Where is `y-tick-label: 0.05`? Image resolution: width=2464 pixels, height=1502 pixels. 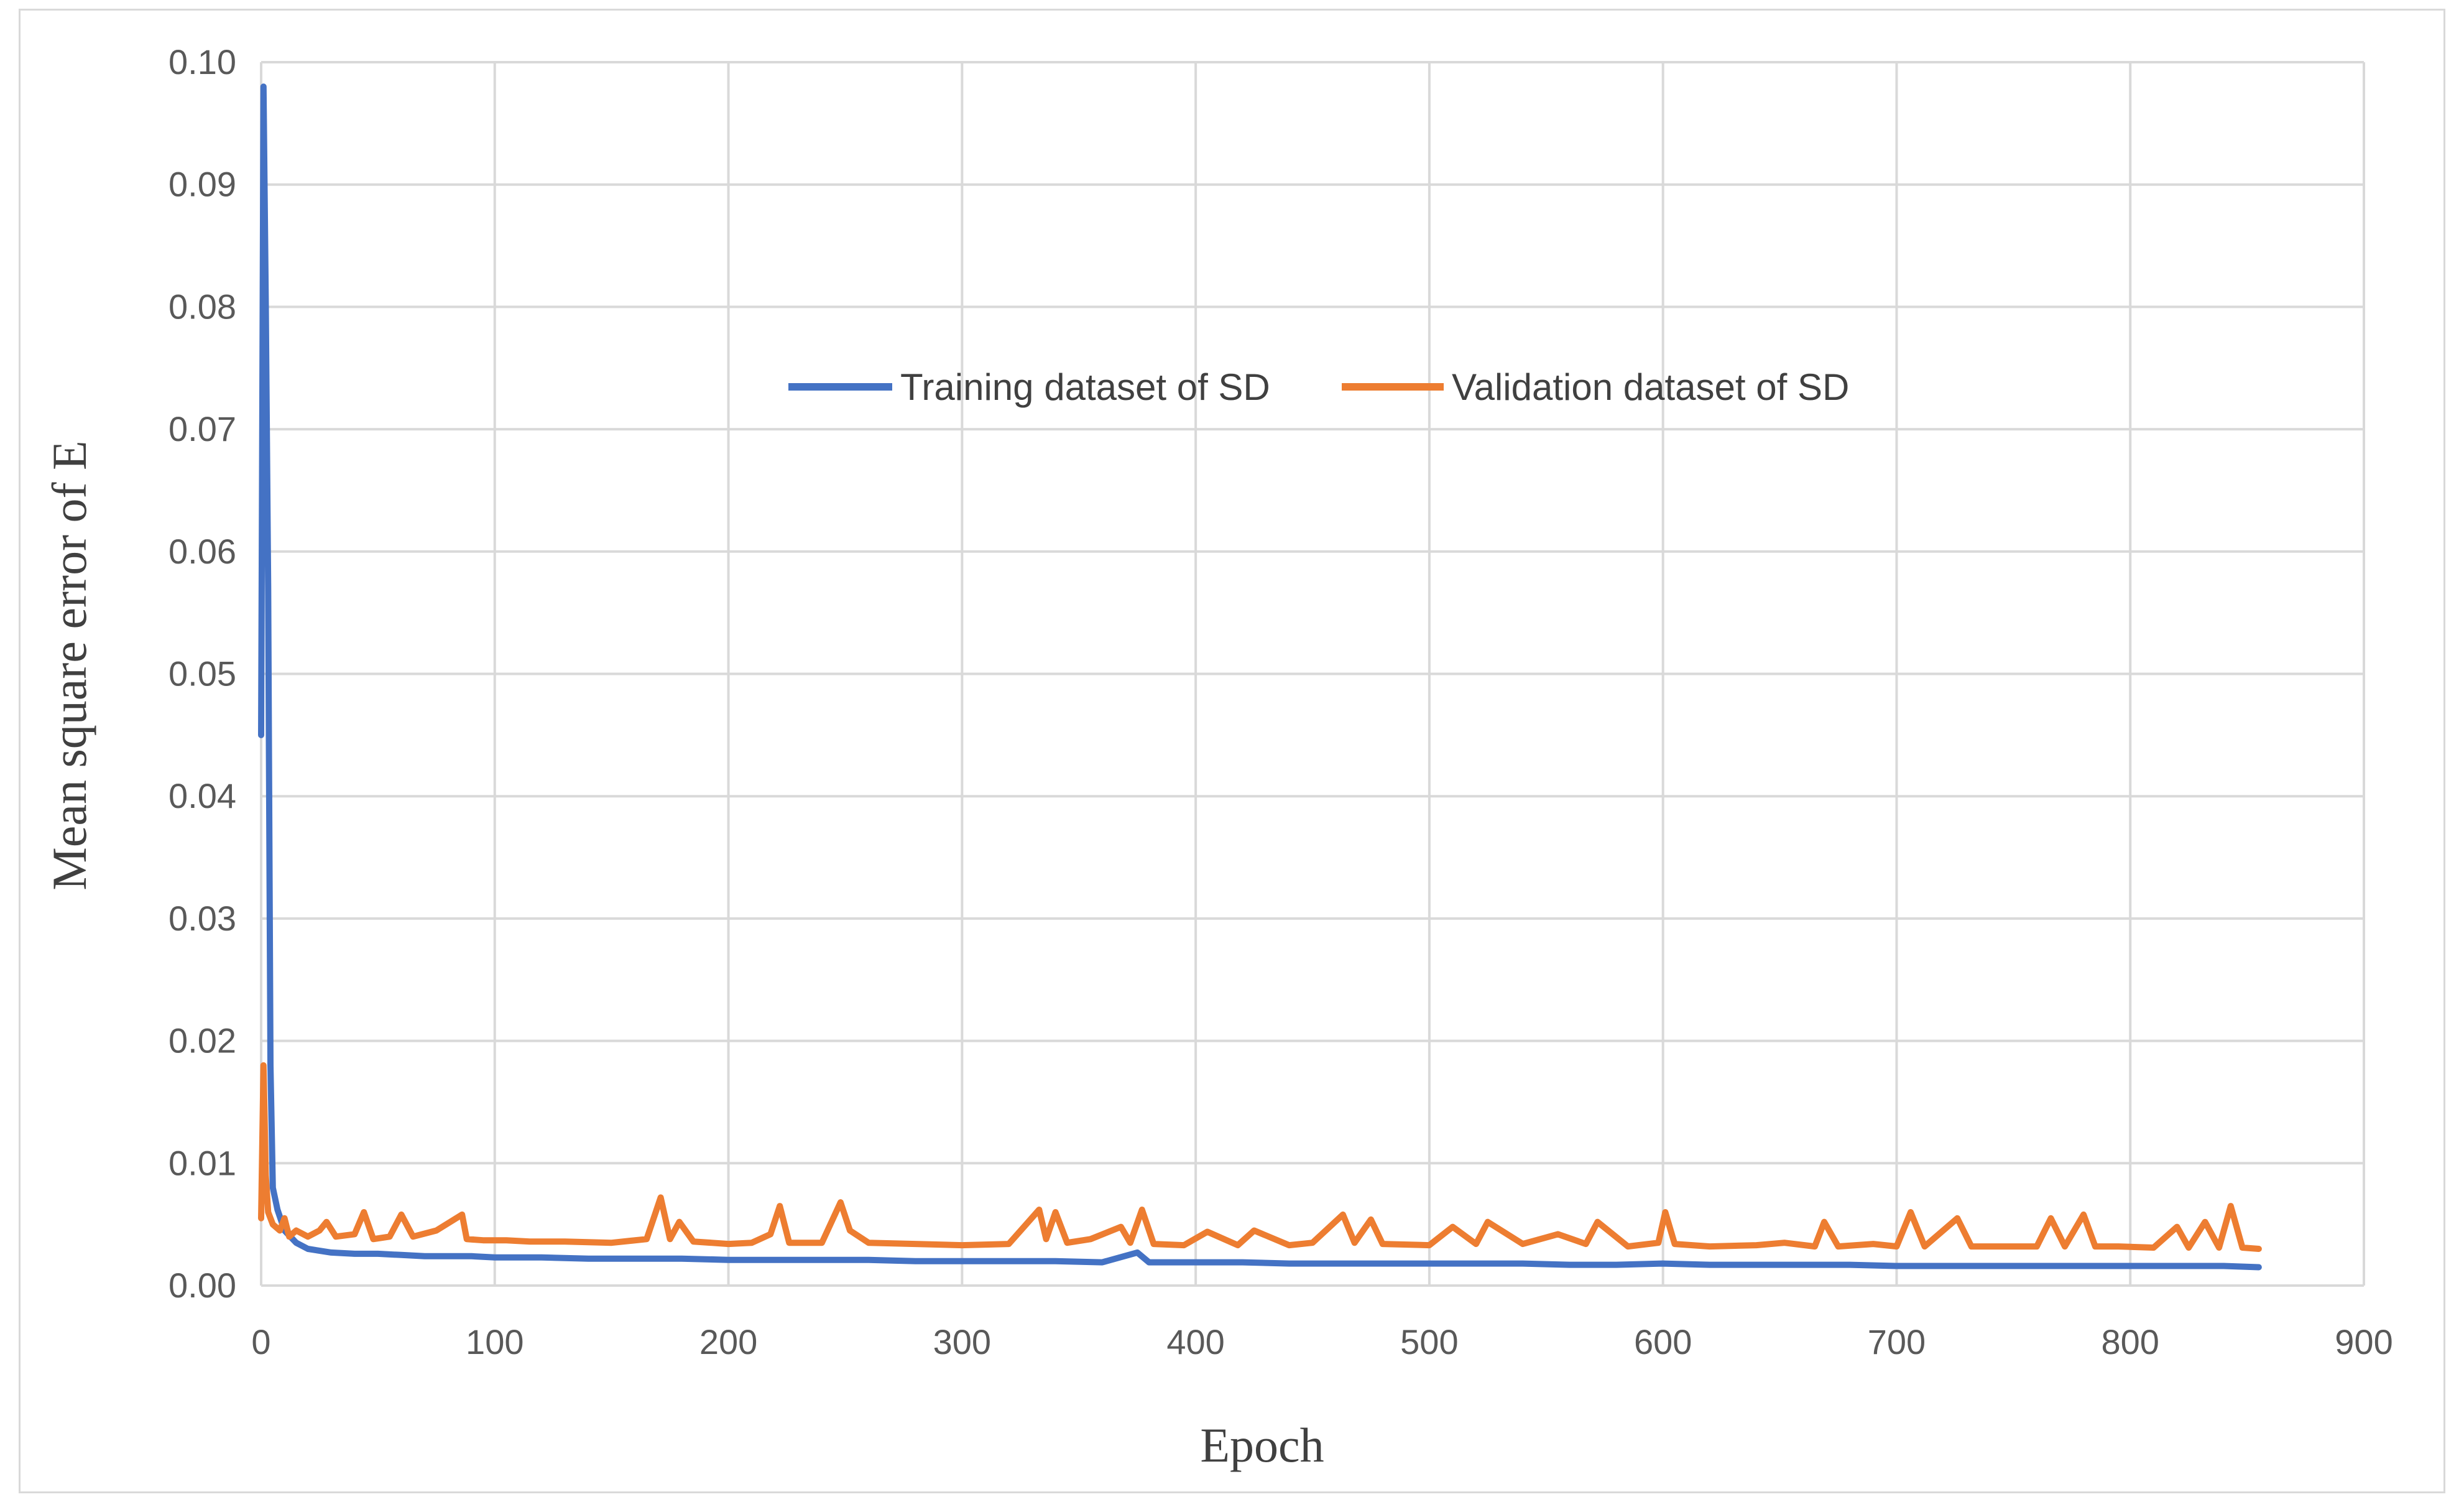
y-tick-label: 0.05 is located at coordinates (202, 673).